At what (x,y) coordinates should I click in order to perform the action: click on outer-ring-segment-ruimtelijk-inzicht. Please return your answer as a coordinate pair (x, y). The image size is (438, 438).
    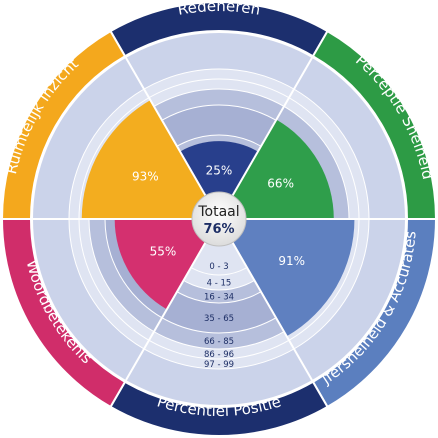
    Looking at the image, I should click on (63, 124).